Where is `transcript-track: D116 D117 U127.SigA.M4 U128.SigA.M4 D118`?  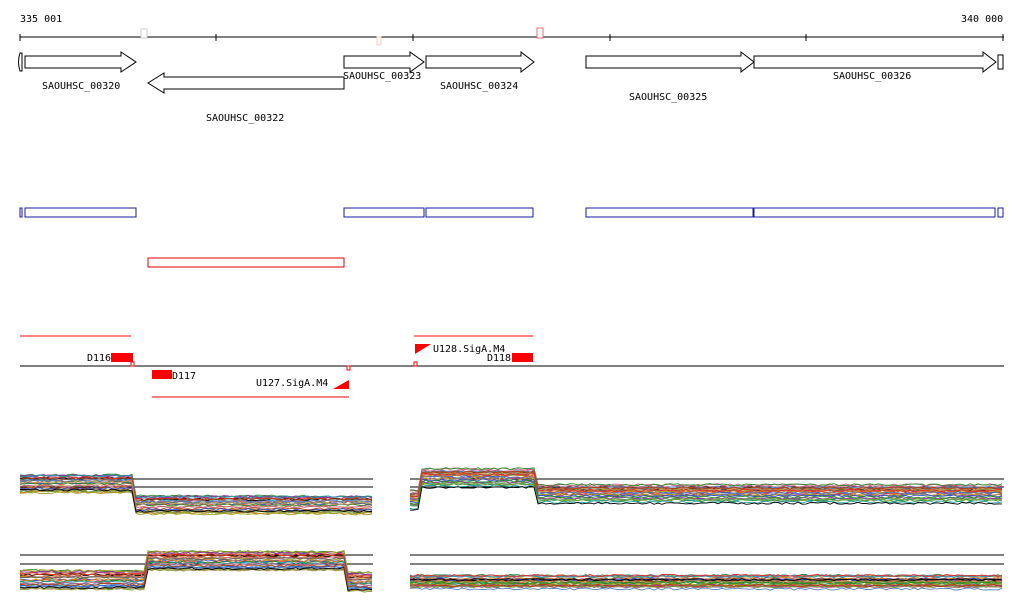 transcript-track: D116 D117 U127.SigA.M4 U128.SigA.M4 D118 is located at coordinates (512, 366).